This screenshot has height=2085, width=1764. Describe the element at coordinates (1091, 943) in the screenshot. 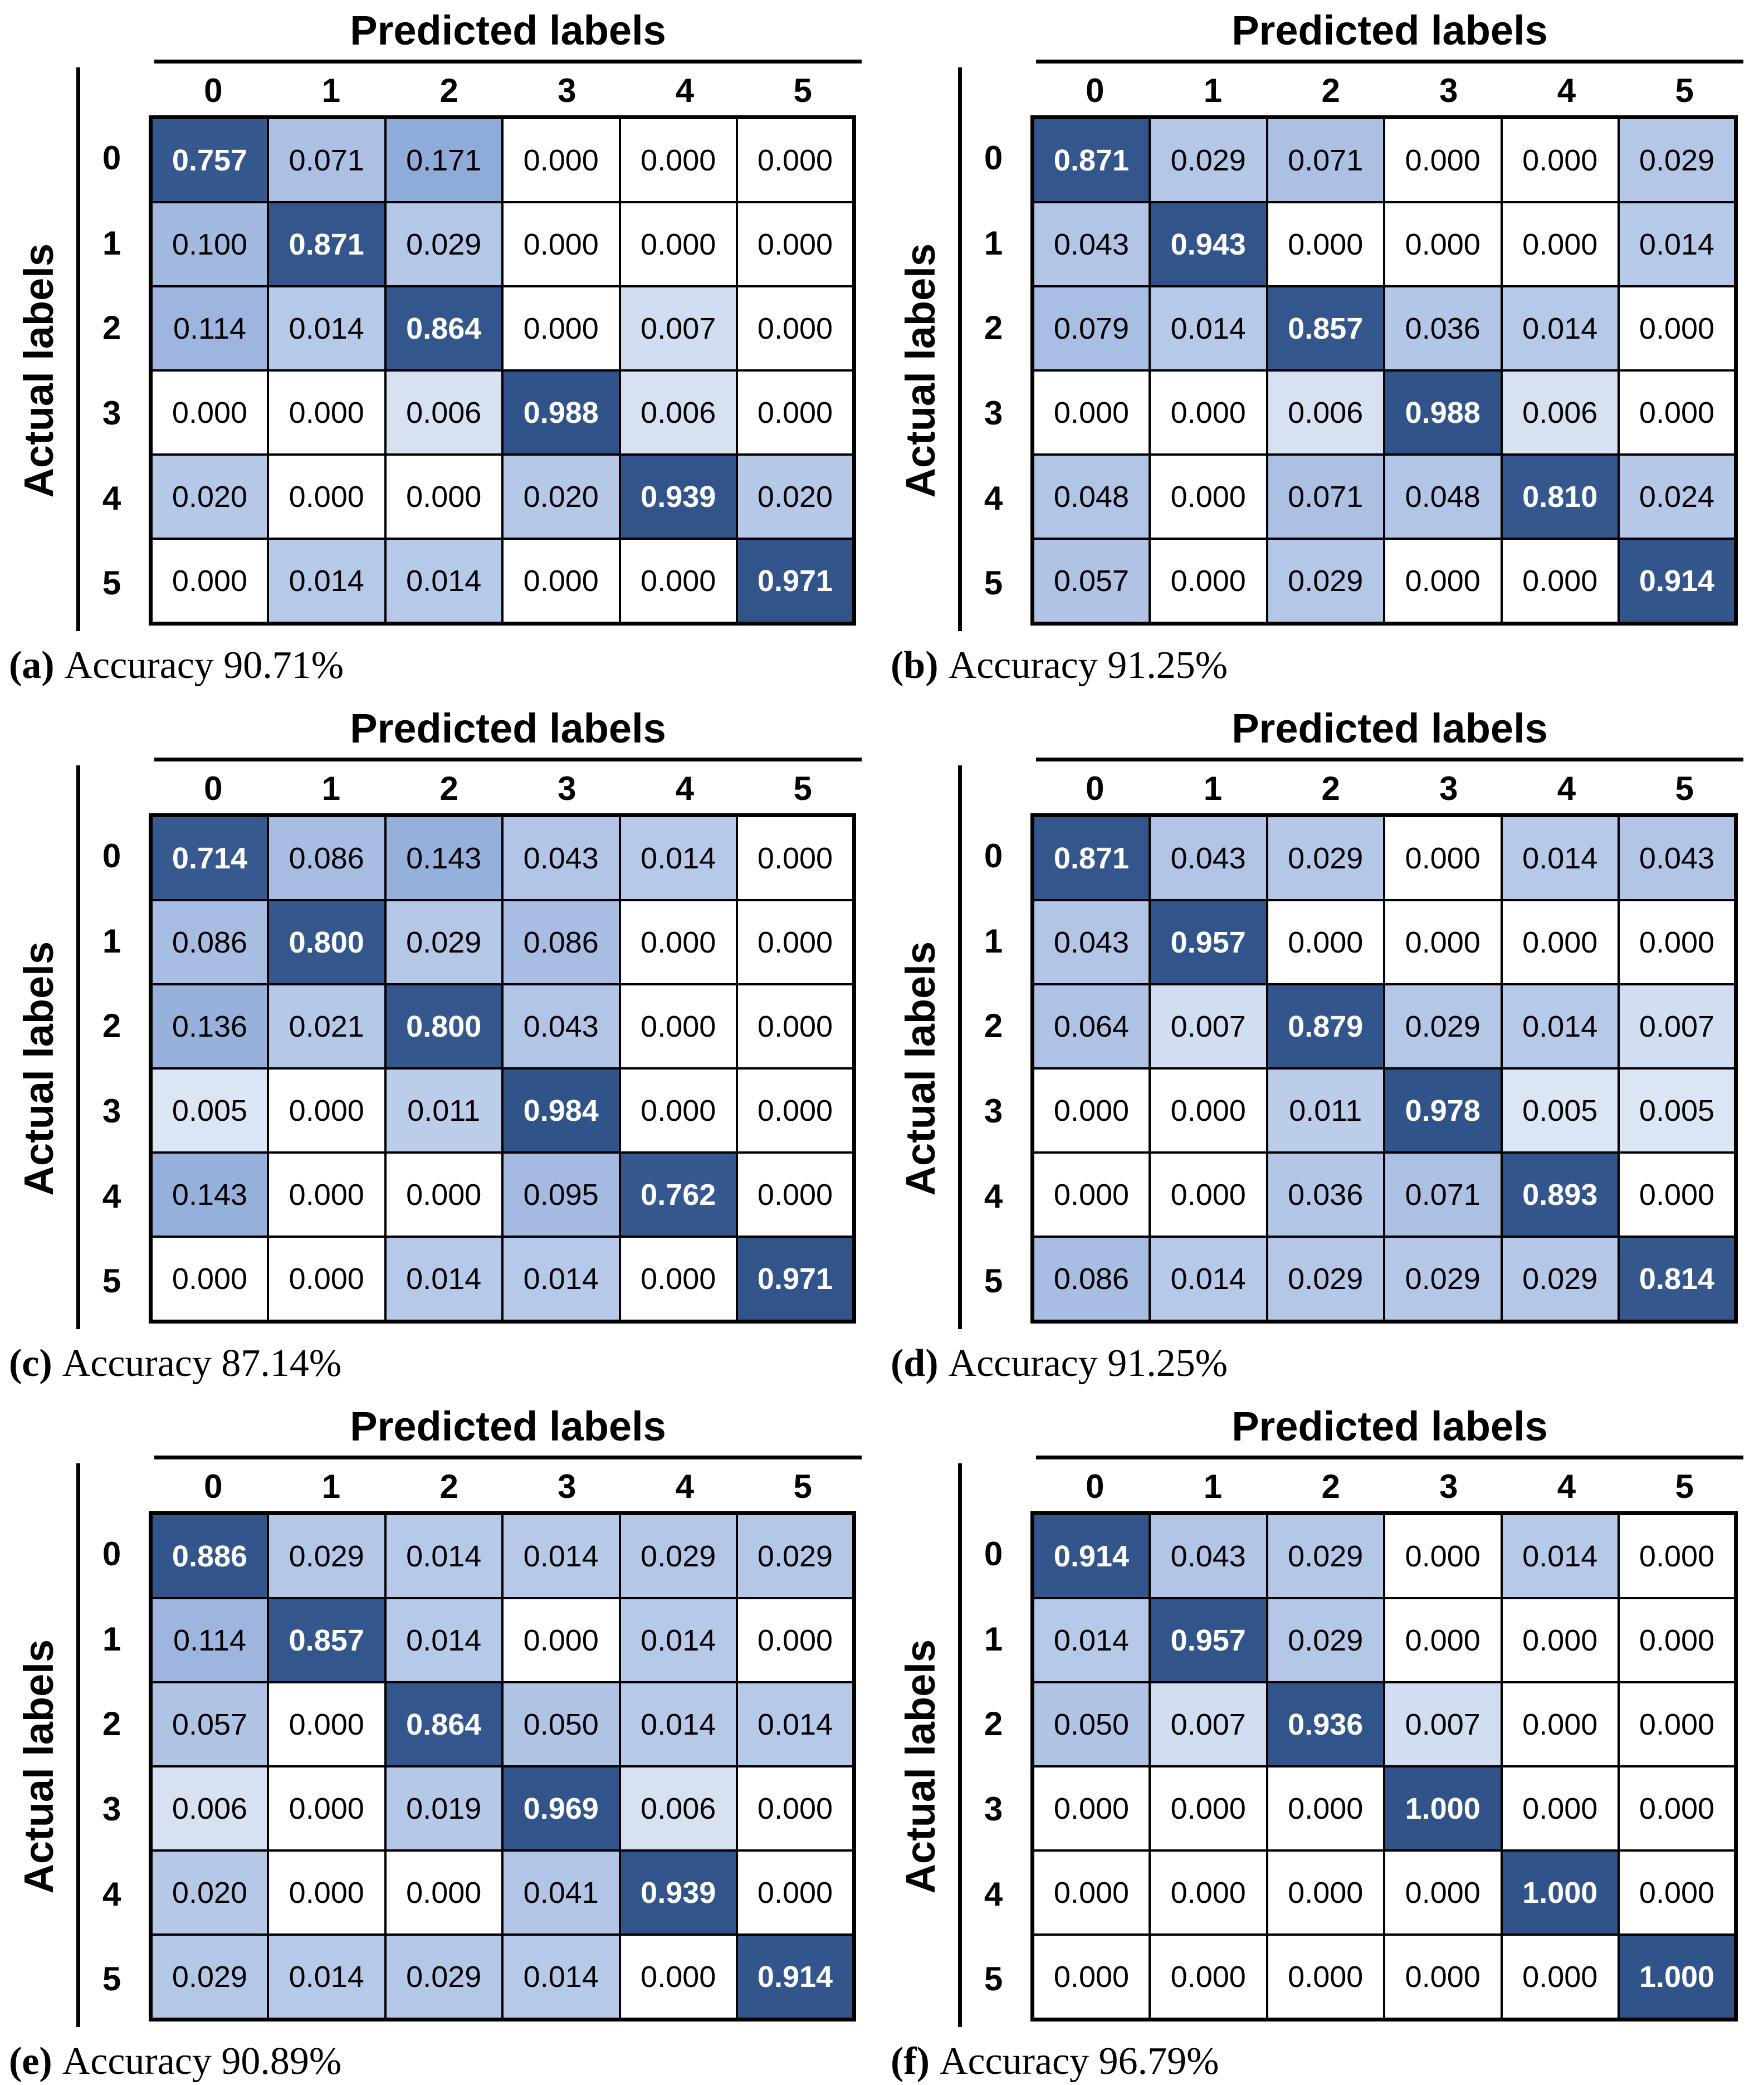

I see `matrix-cell: 0.043` at that location.